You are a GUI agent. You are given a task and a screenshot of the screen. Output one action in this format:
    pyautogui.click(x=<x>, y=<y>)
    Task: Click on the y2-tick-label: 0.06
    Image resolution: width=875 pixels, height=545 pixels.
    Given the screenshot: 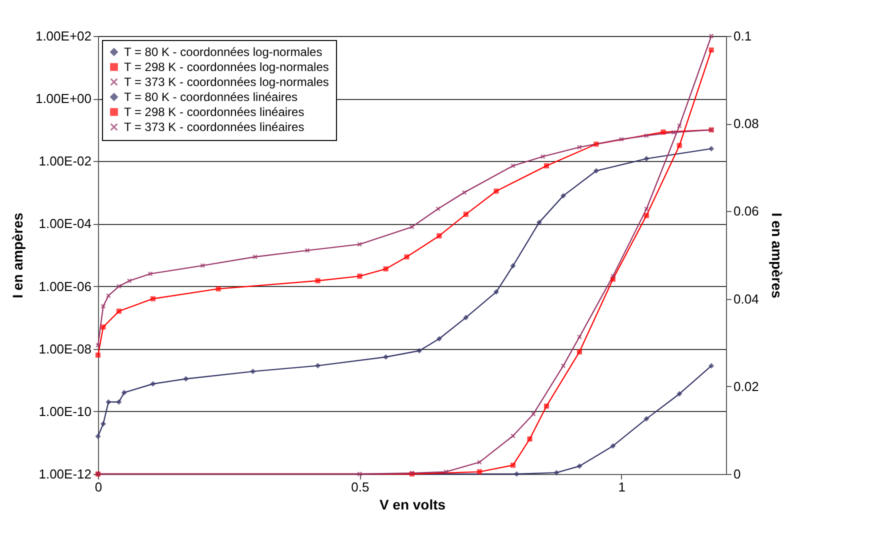 What is the action you would take?
    pyautogui.click(x=746, y=211)
    